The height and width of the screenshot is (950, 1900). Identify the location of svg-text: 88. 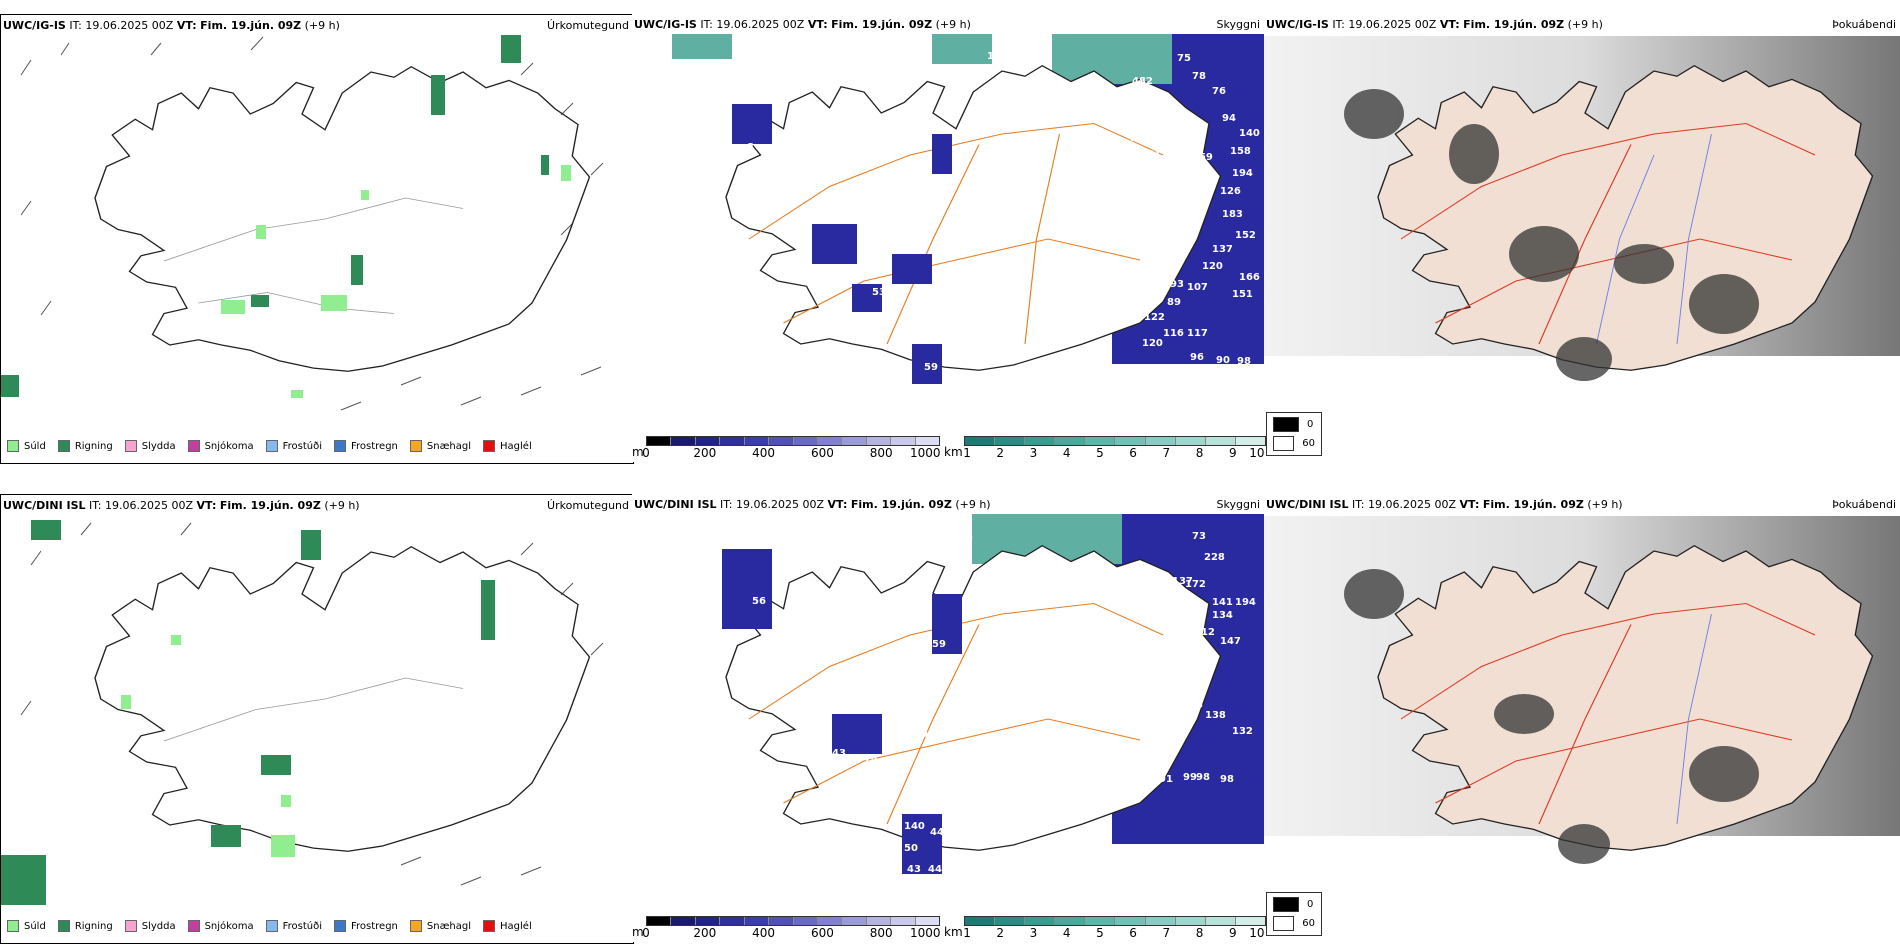
(1179, 676).